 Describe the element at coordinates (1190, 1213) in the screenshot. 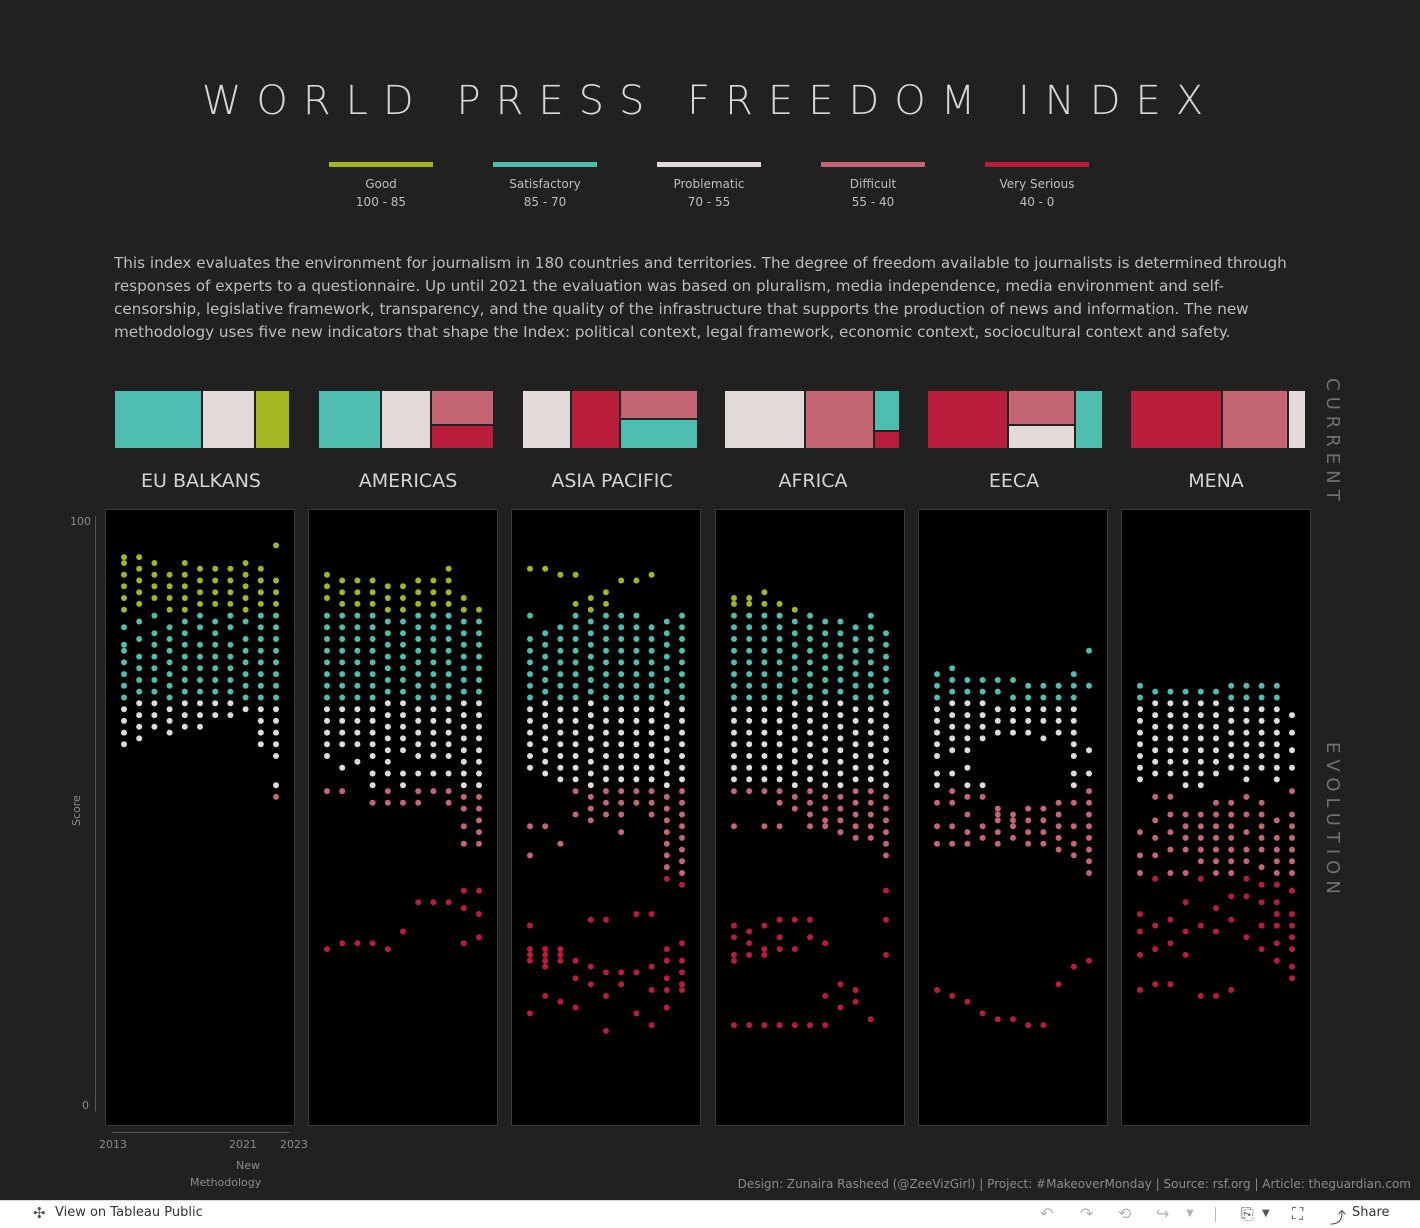

I see `refresh-dropdown-icon: ▼` at that location.